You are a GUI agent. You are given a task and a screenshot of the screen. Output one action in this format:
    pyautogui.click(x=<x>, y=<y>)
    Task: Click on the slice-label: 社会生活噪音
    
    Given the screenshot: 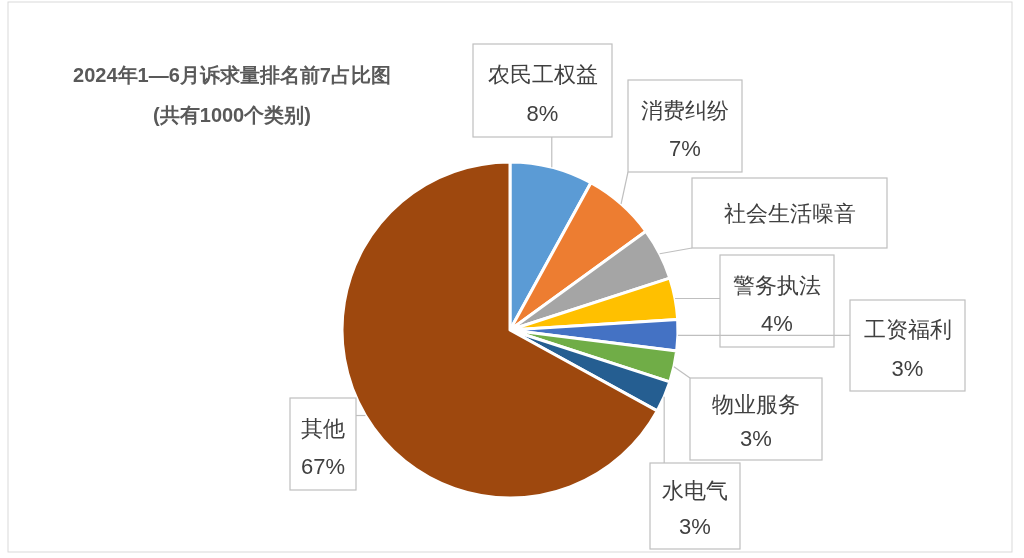 What is the action you would take?
    pyautogui.click(x=789, y=213)
    